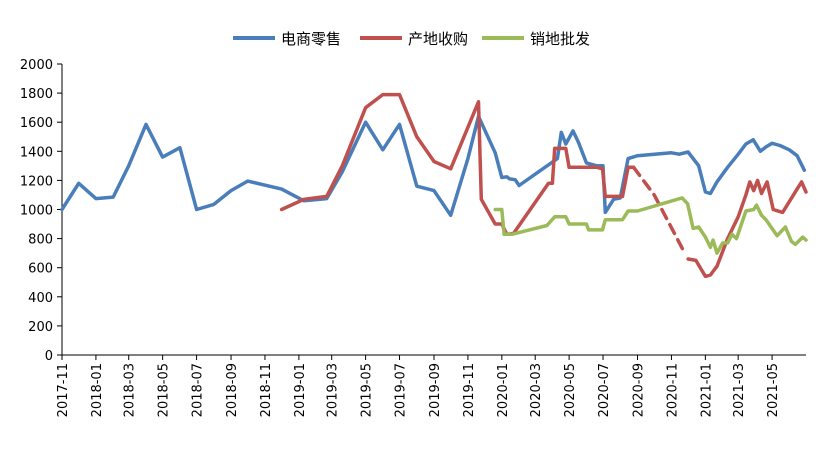  What do you see at coordinates (164, 390) in the screenshot?
I see `x-tick-label: 2018-05` at bounding box center [164, 390].